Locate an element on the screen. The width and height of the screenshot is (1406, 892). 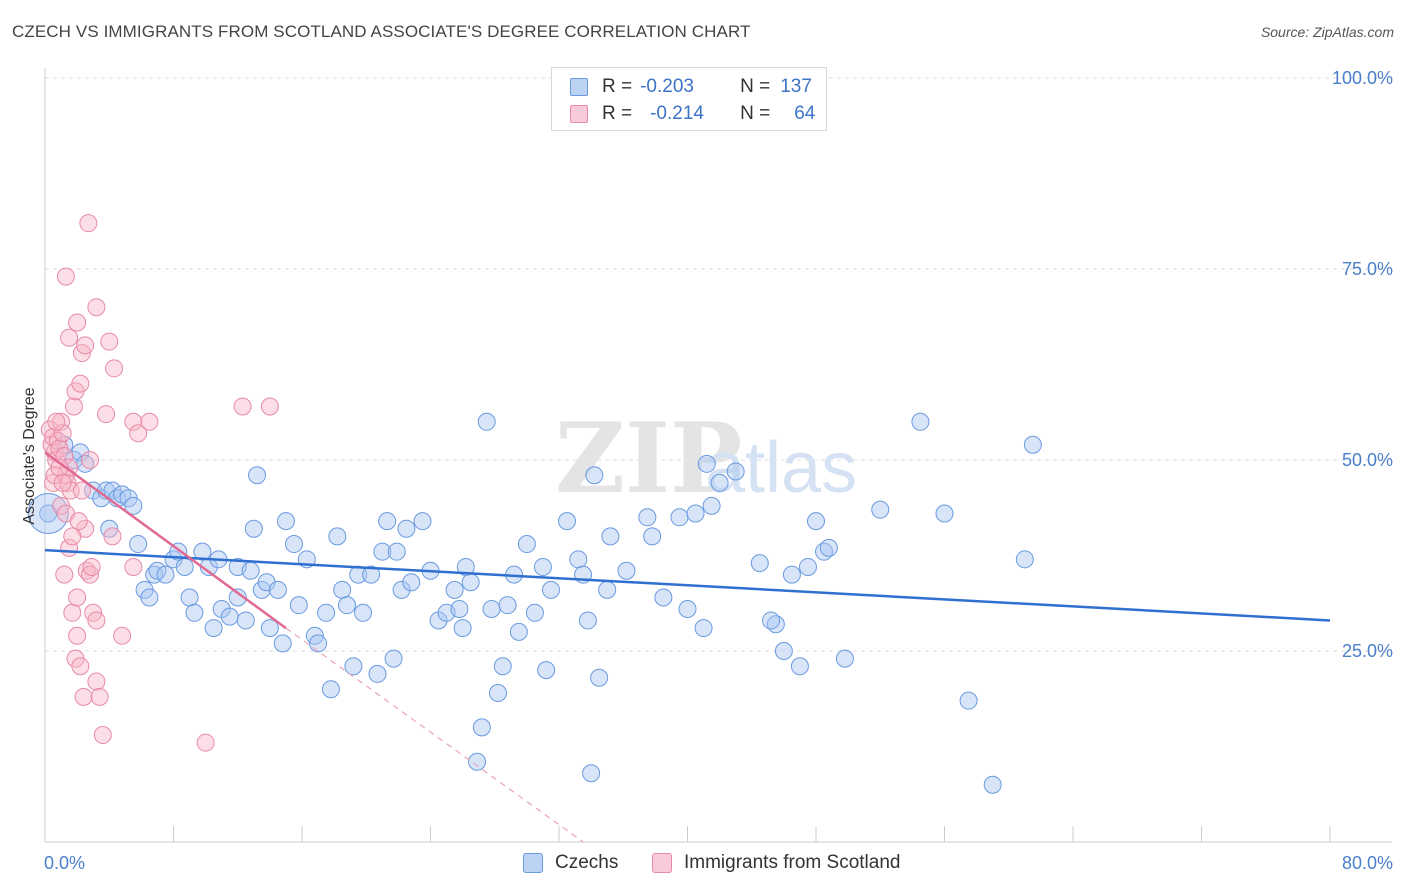
legend-item-scotland: Immigrants from Scotland is located at coordinates (776, 863).